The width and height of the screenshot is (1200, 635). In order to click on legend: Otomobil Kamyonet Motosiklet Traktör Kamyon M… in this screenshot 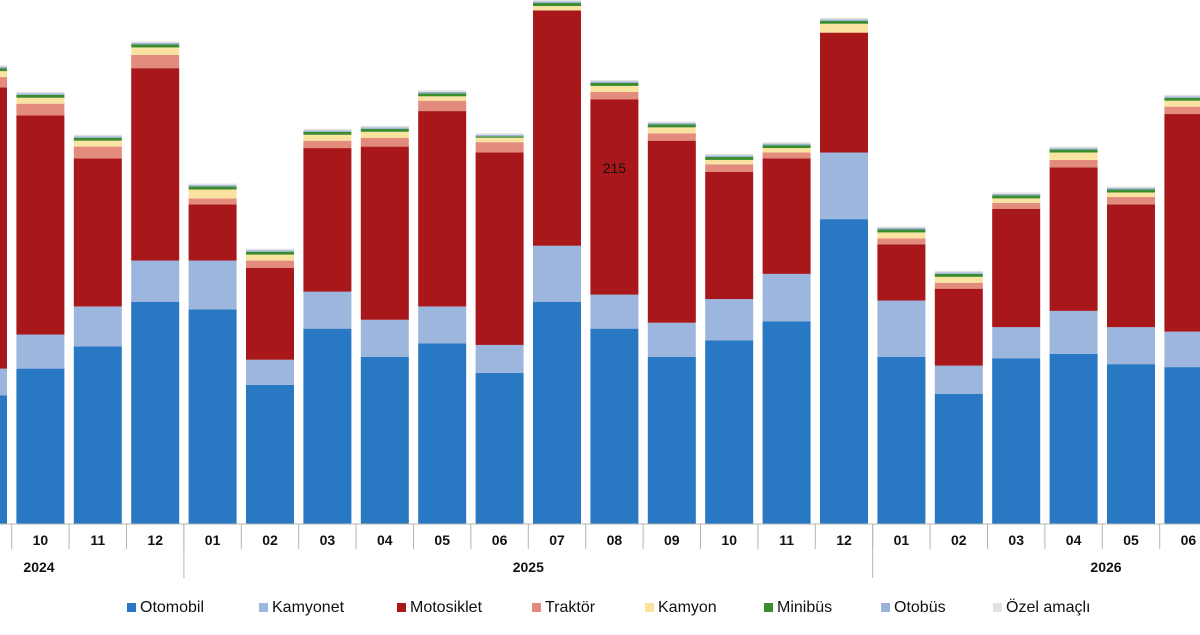, I will do `click(608, 607)`.